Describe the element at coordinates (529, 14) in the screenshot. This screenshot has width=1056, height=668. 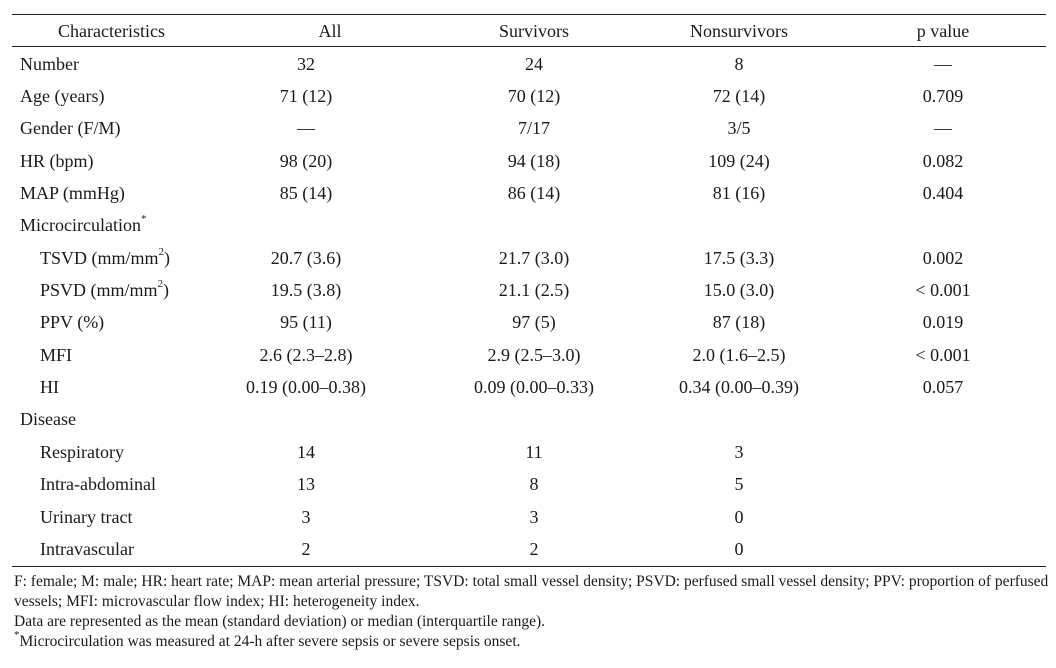
I see `table-top-rule` at that location.